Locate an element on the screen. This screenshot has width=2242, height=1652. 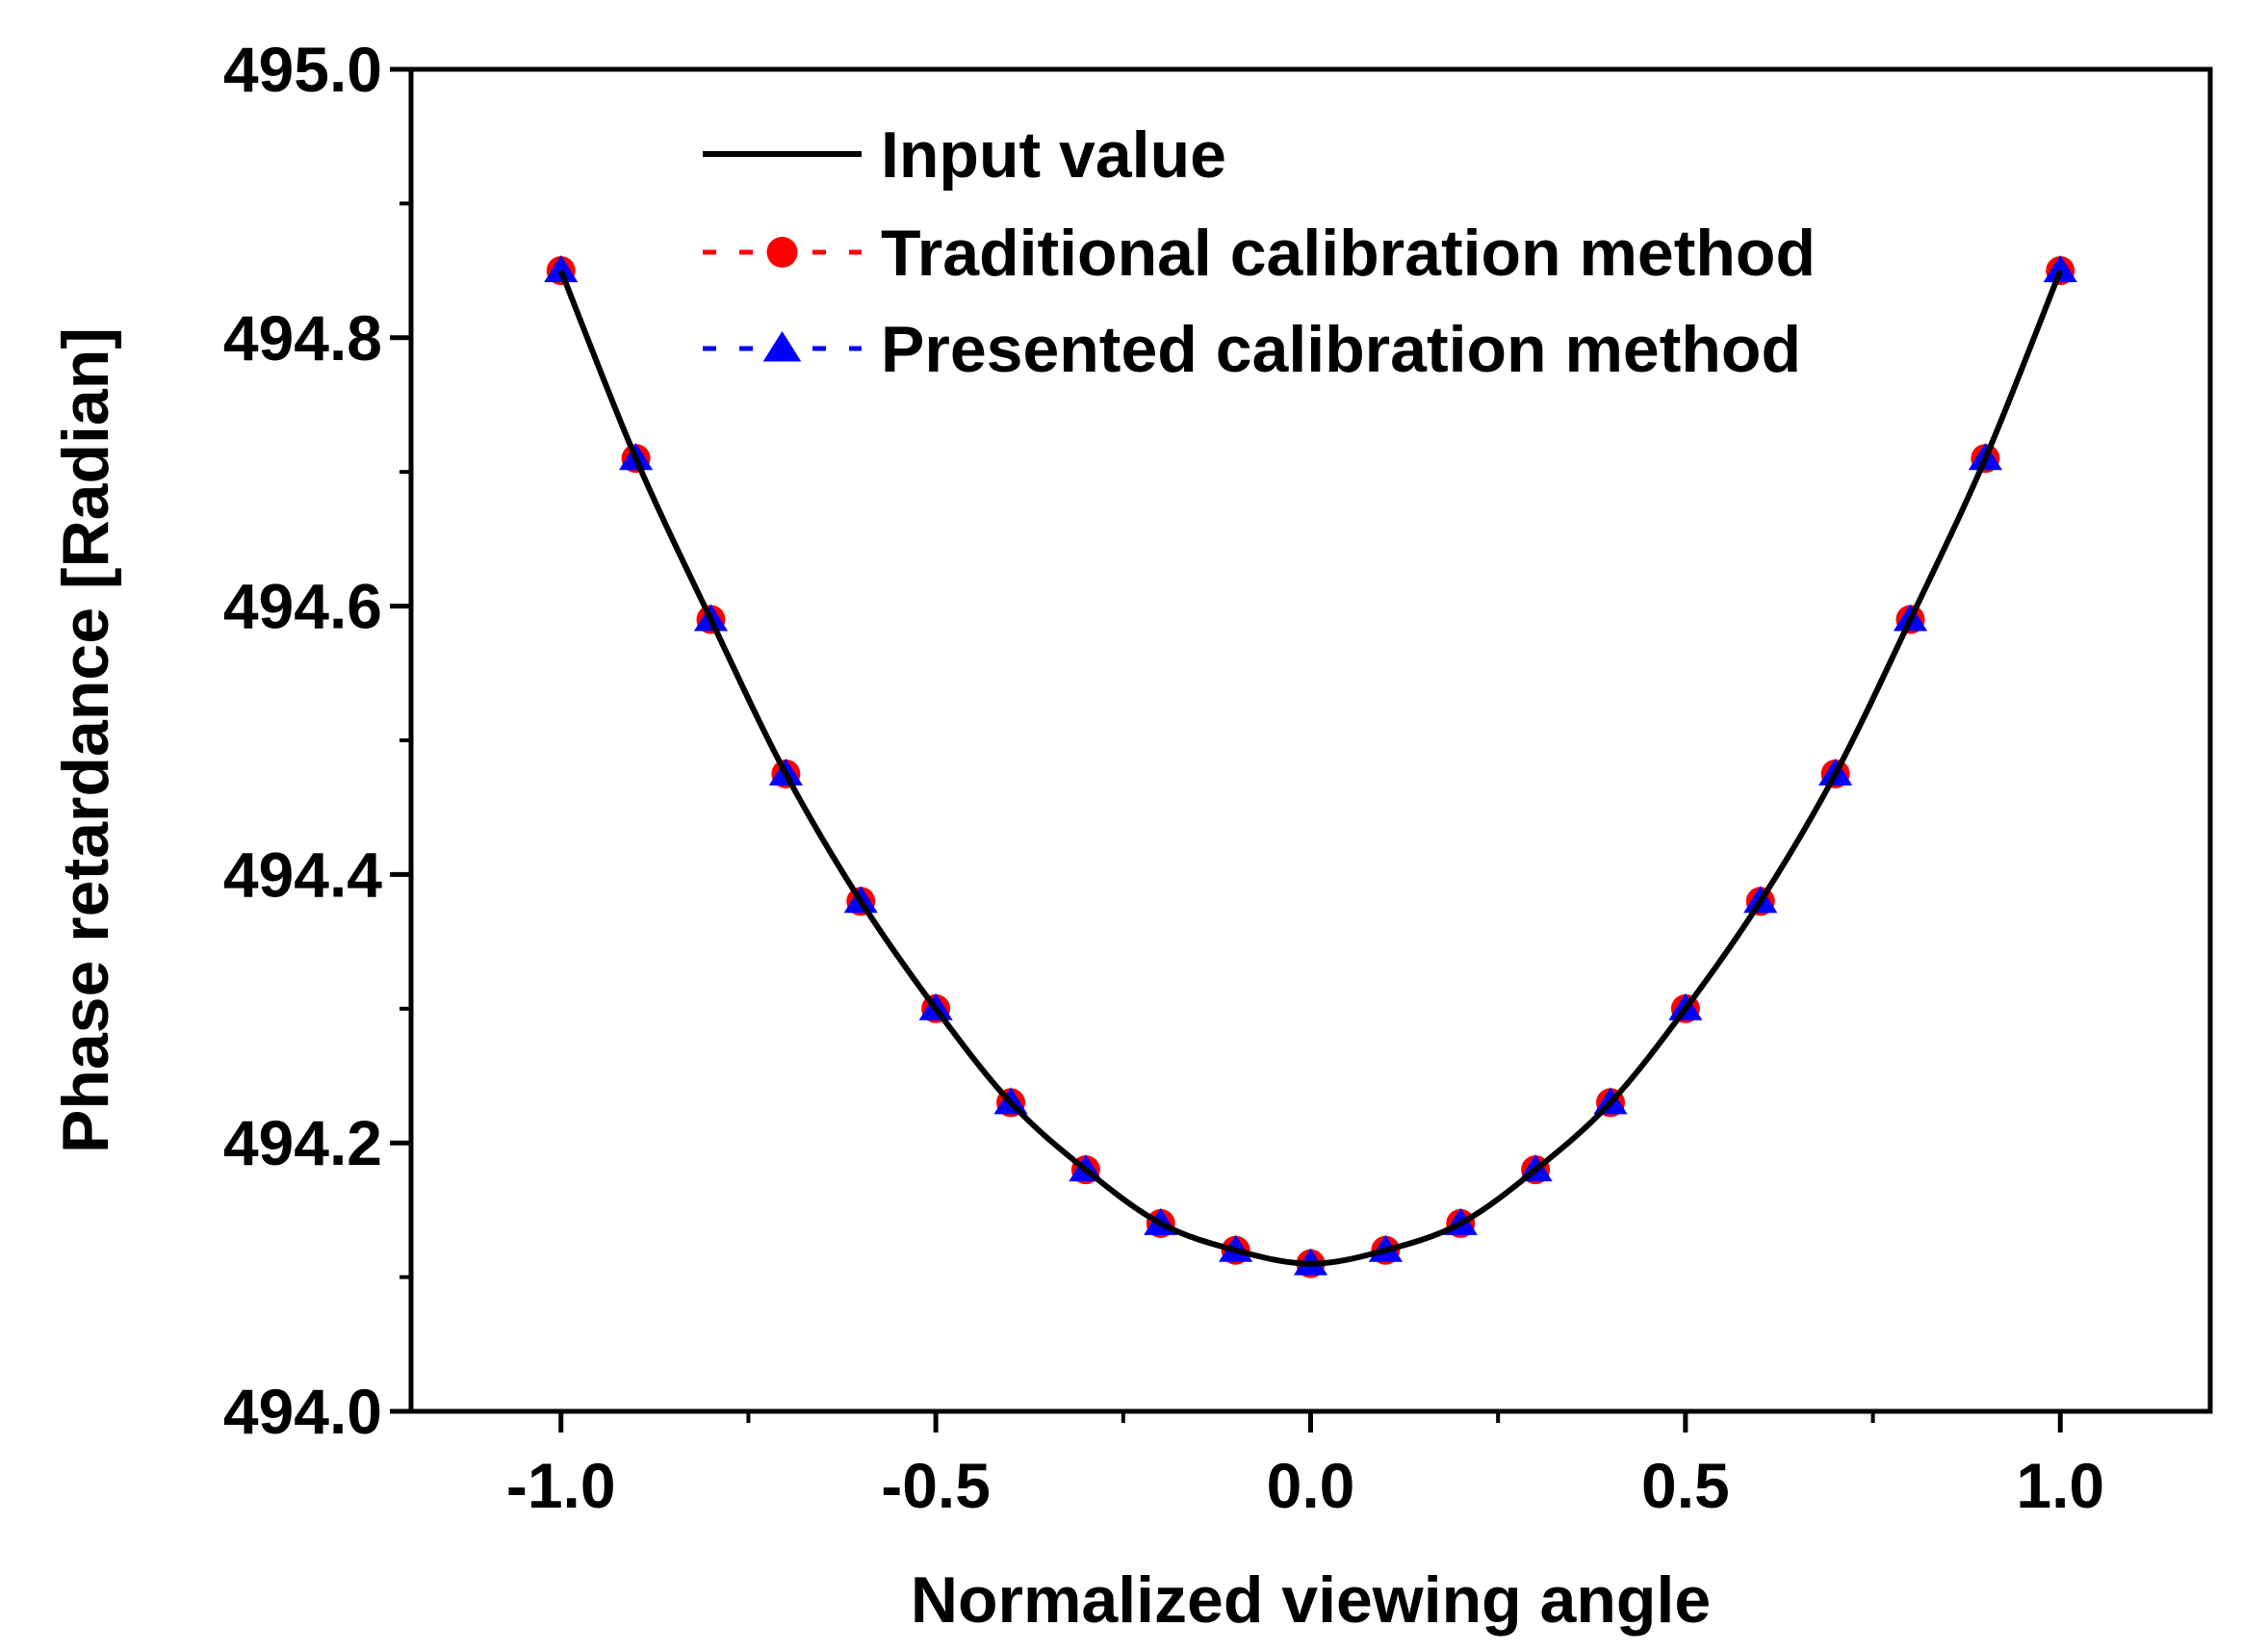
y-tick-label: 495.0 is located at coordinates (302, 69).